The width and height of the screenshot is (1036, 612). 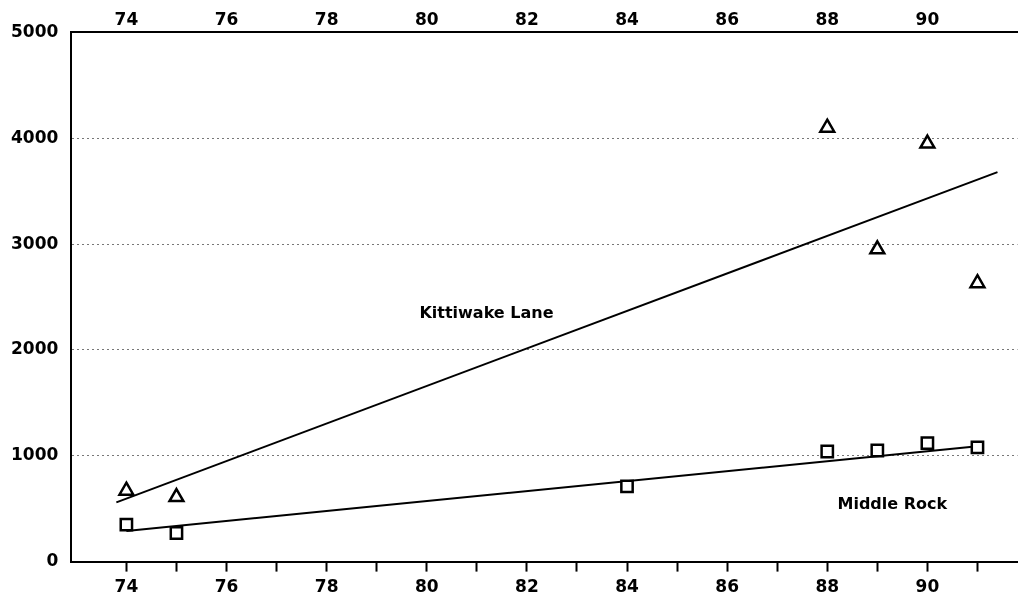 I want to click on x-tick-label: 86, so click(x=727, y=18).